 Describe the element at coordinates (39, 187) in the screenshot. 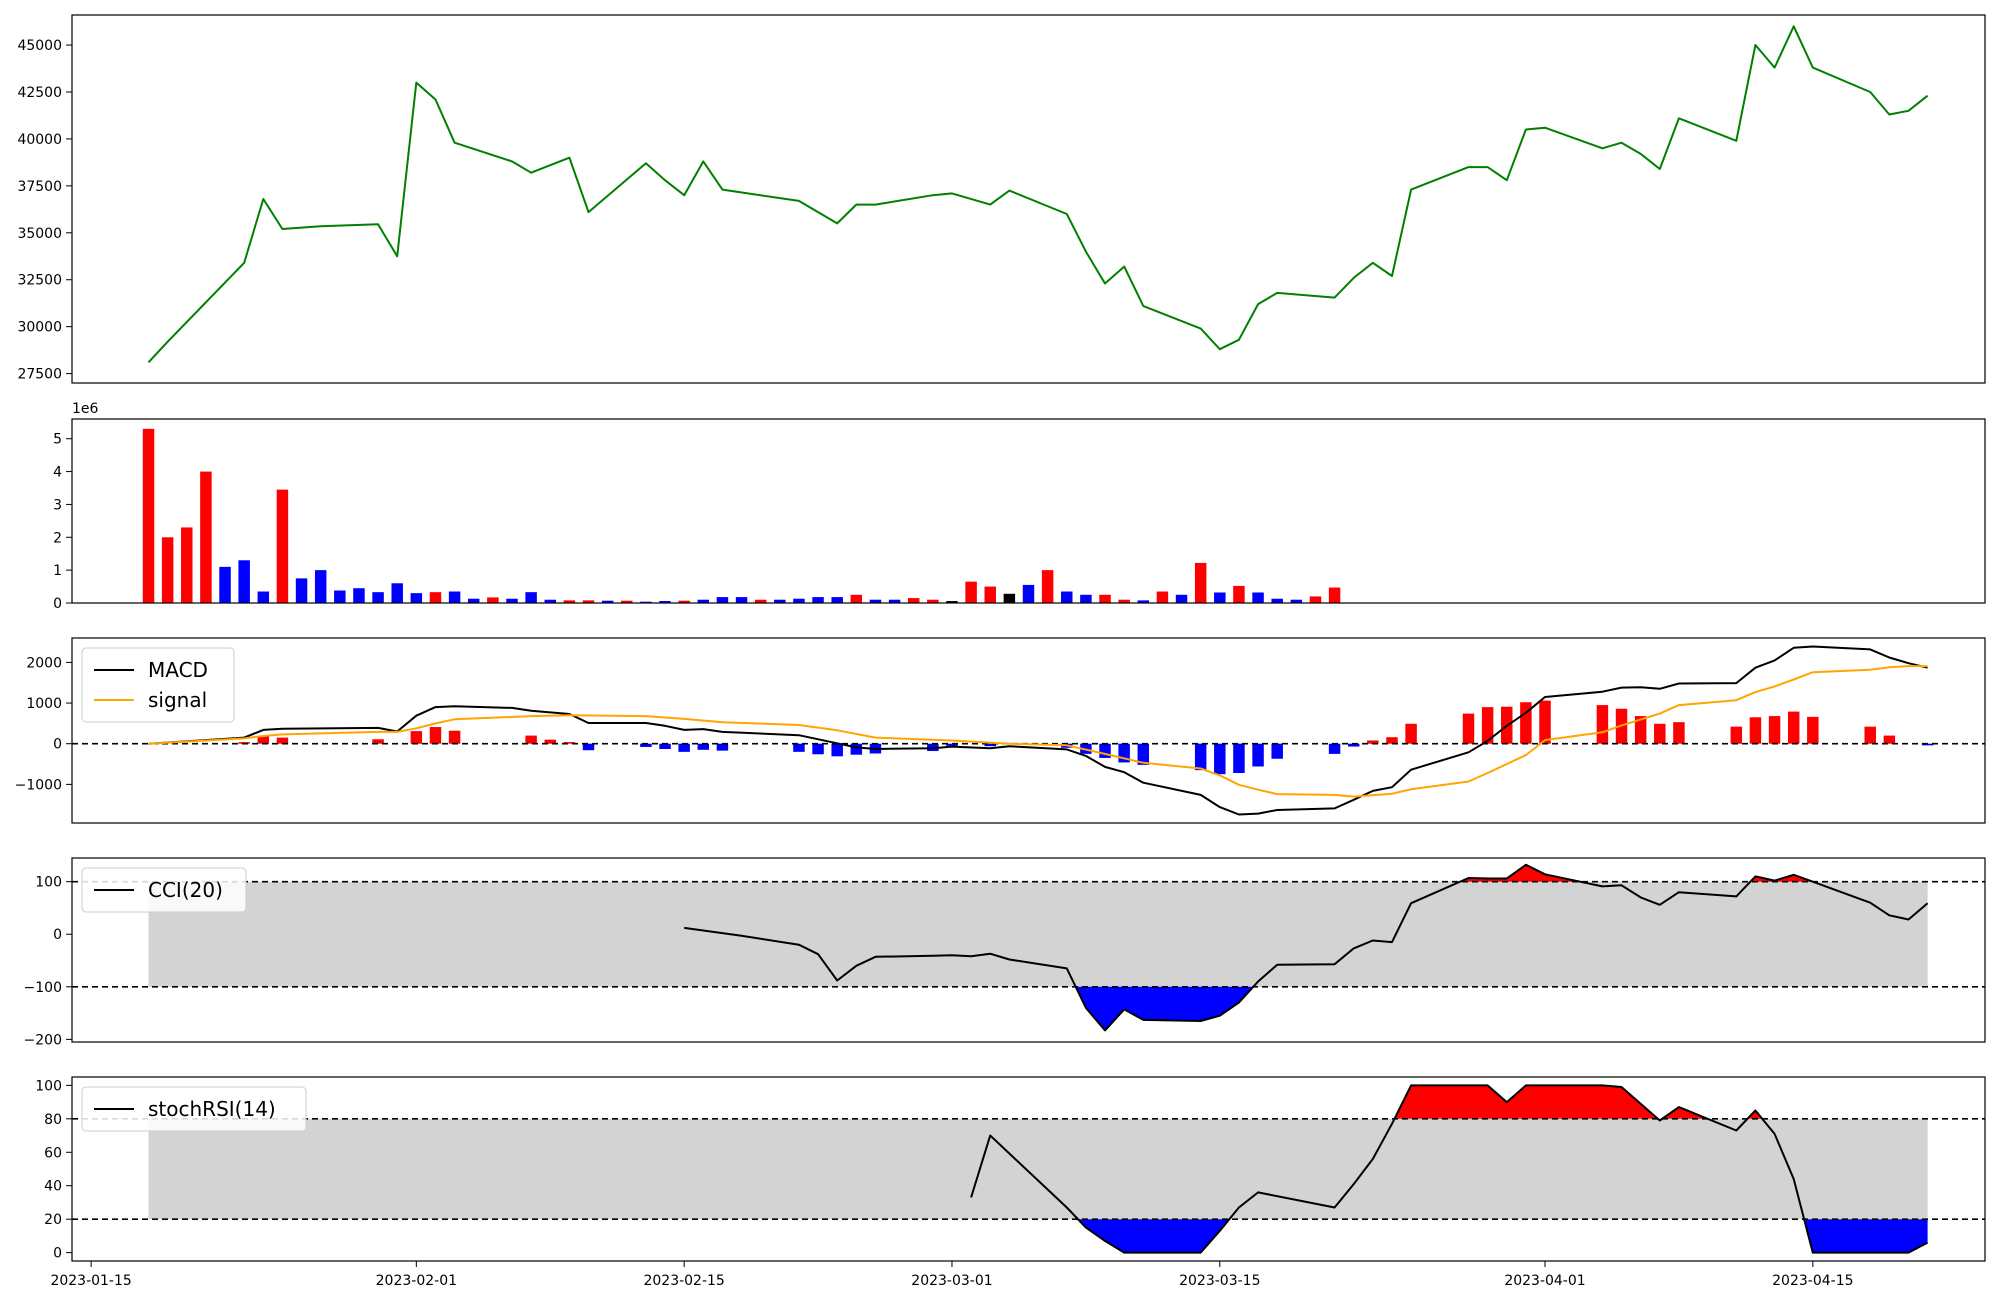

I see `y-tick-label: 37500` at that location.